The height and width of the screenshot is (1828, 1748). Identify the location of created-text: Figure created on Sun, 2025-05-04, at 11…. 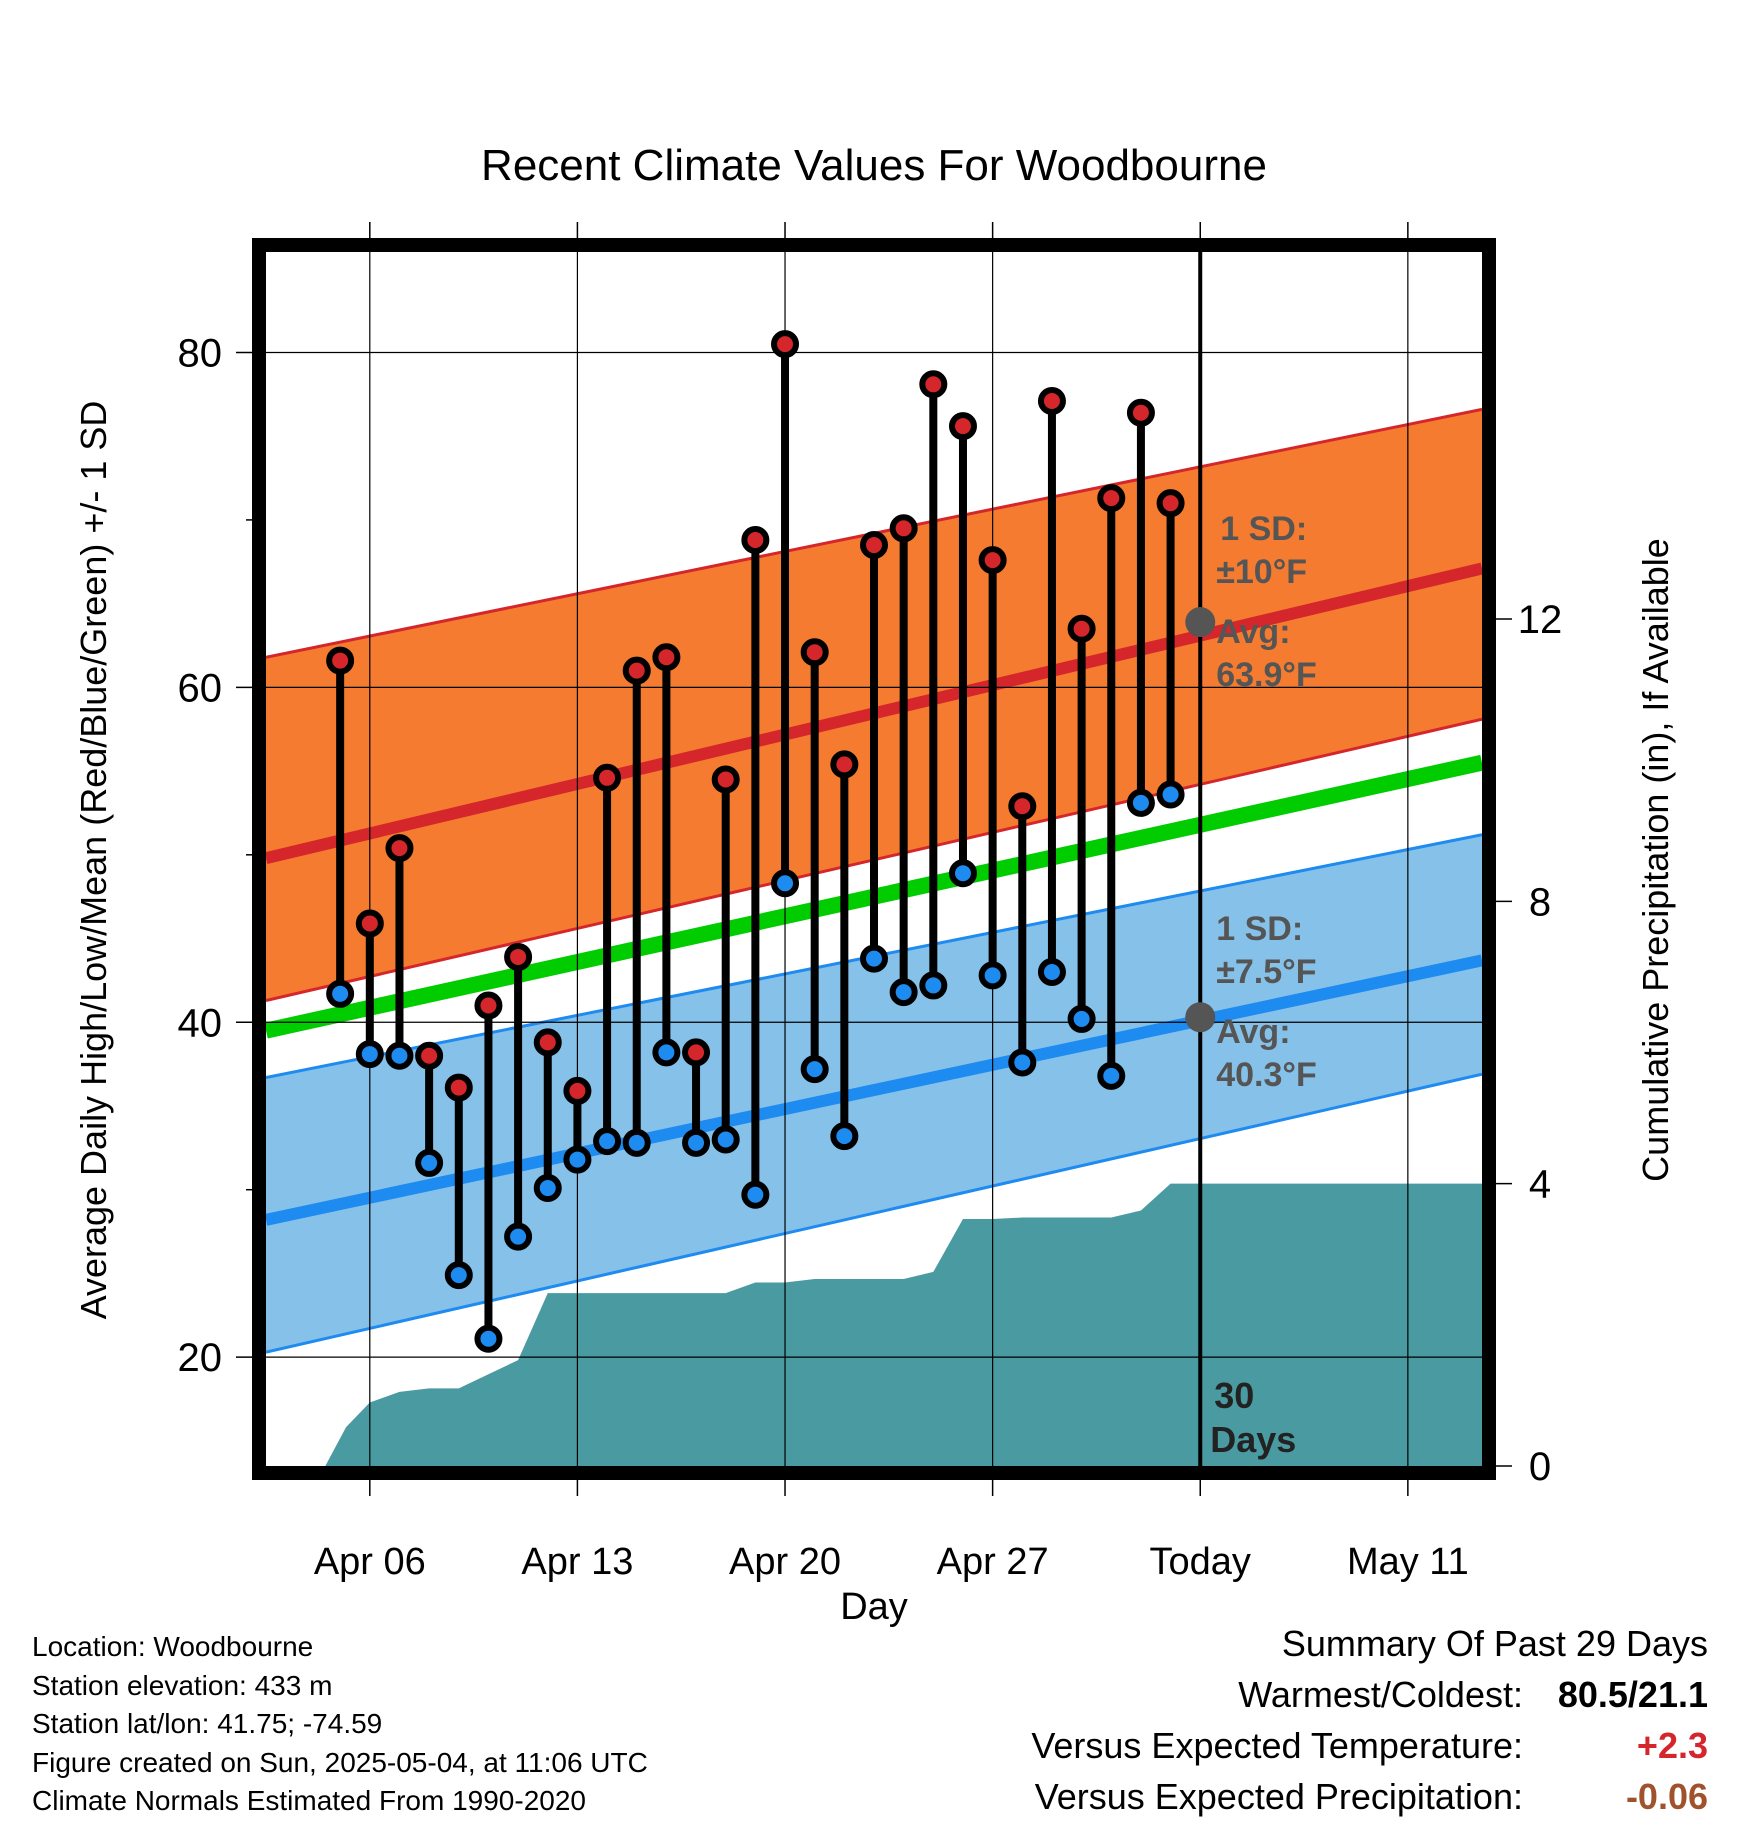
(340, 1762).